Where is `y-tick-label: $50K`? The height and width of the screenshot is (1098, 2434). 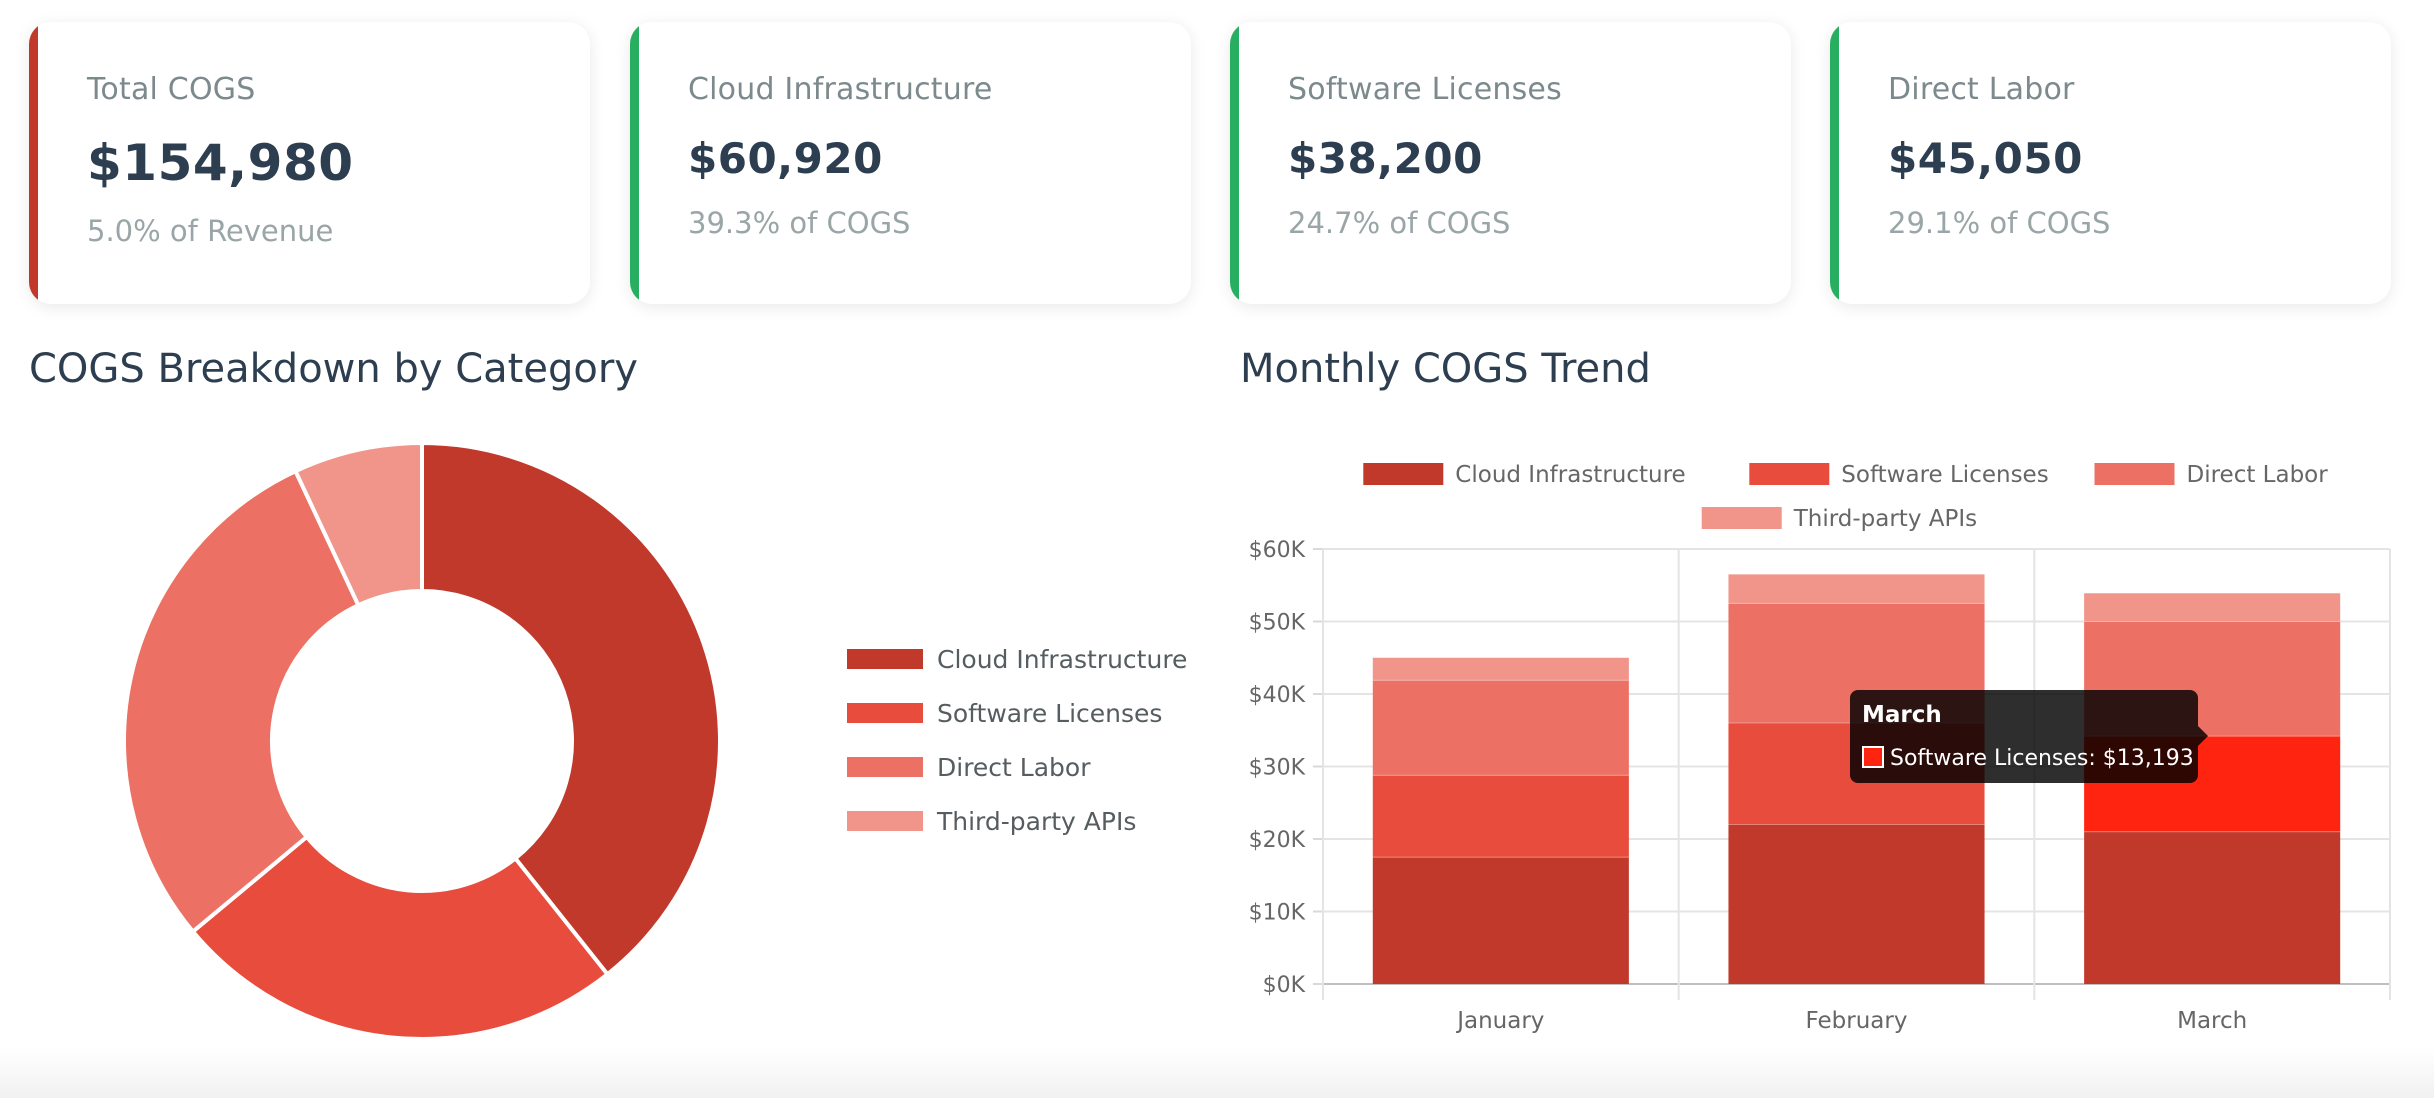 y-tick-label: $50K is located at coordinates (1277, 623).